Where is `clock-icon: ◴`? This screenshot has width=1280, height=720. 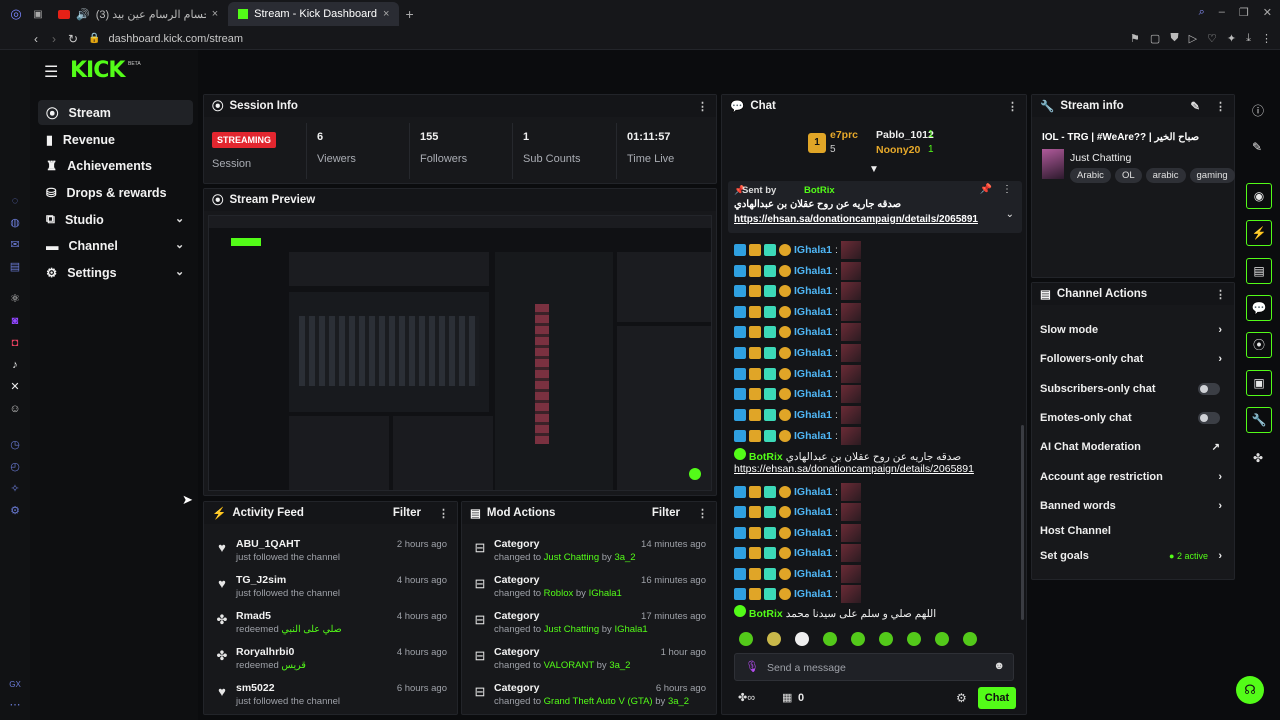
clock-icon: ◴ is located at coordinates (15, 467).